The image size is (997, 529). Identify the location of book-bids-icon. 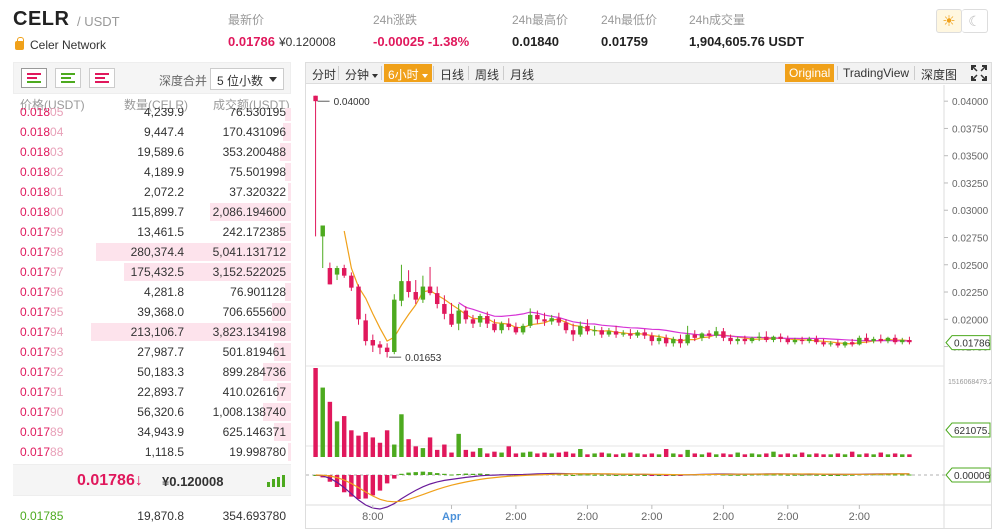
(68, 78).